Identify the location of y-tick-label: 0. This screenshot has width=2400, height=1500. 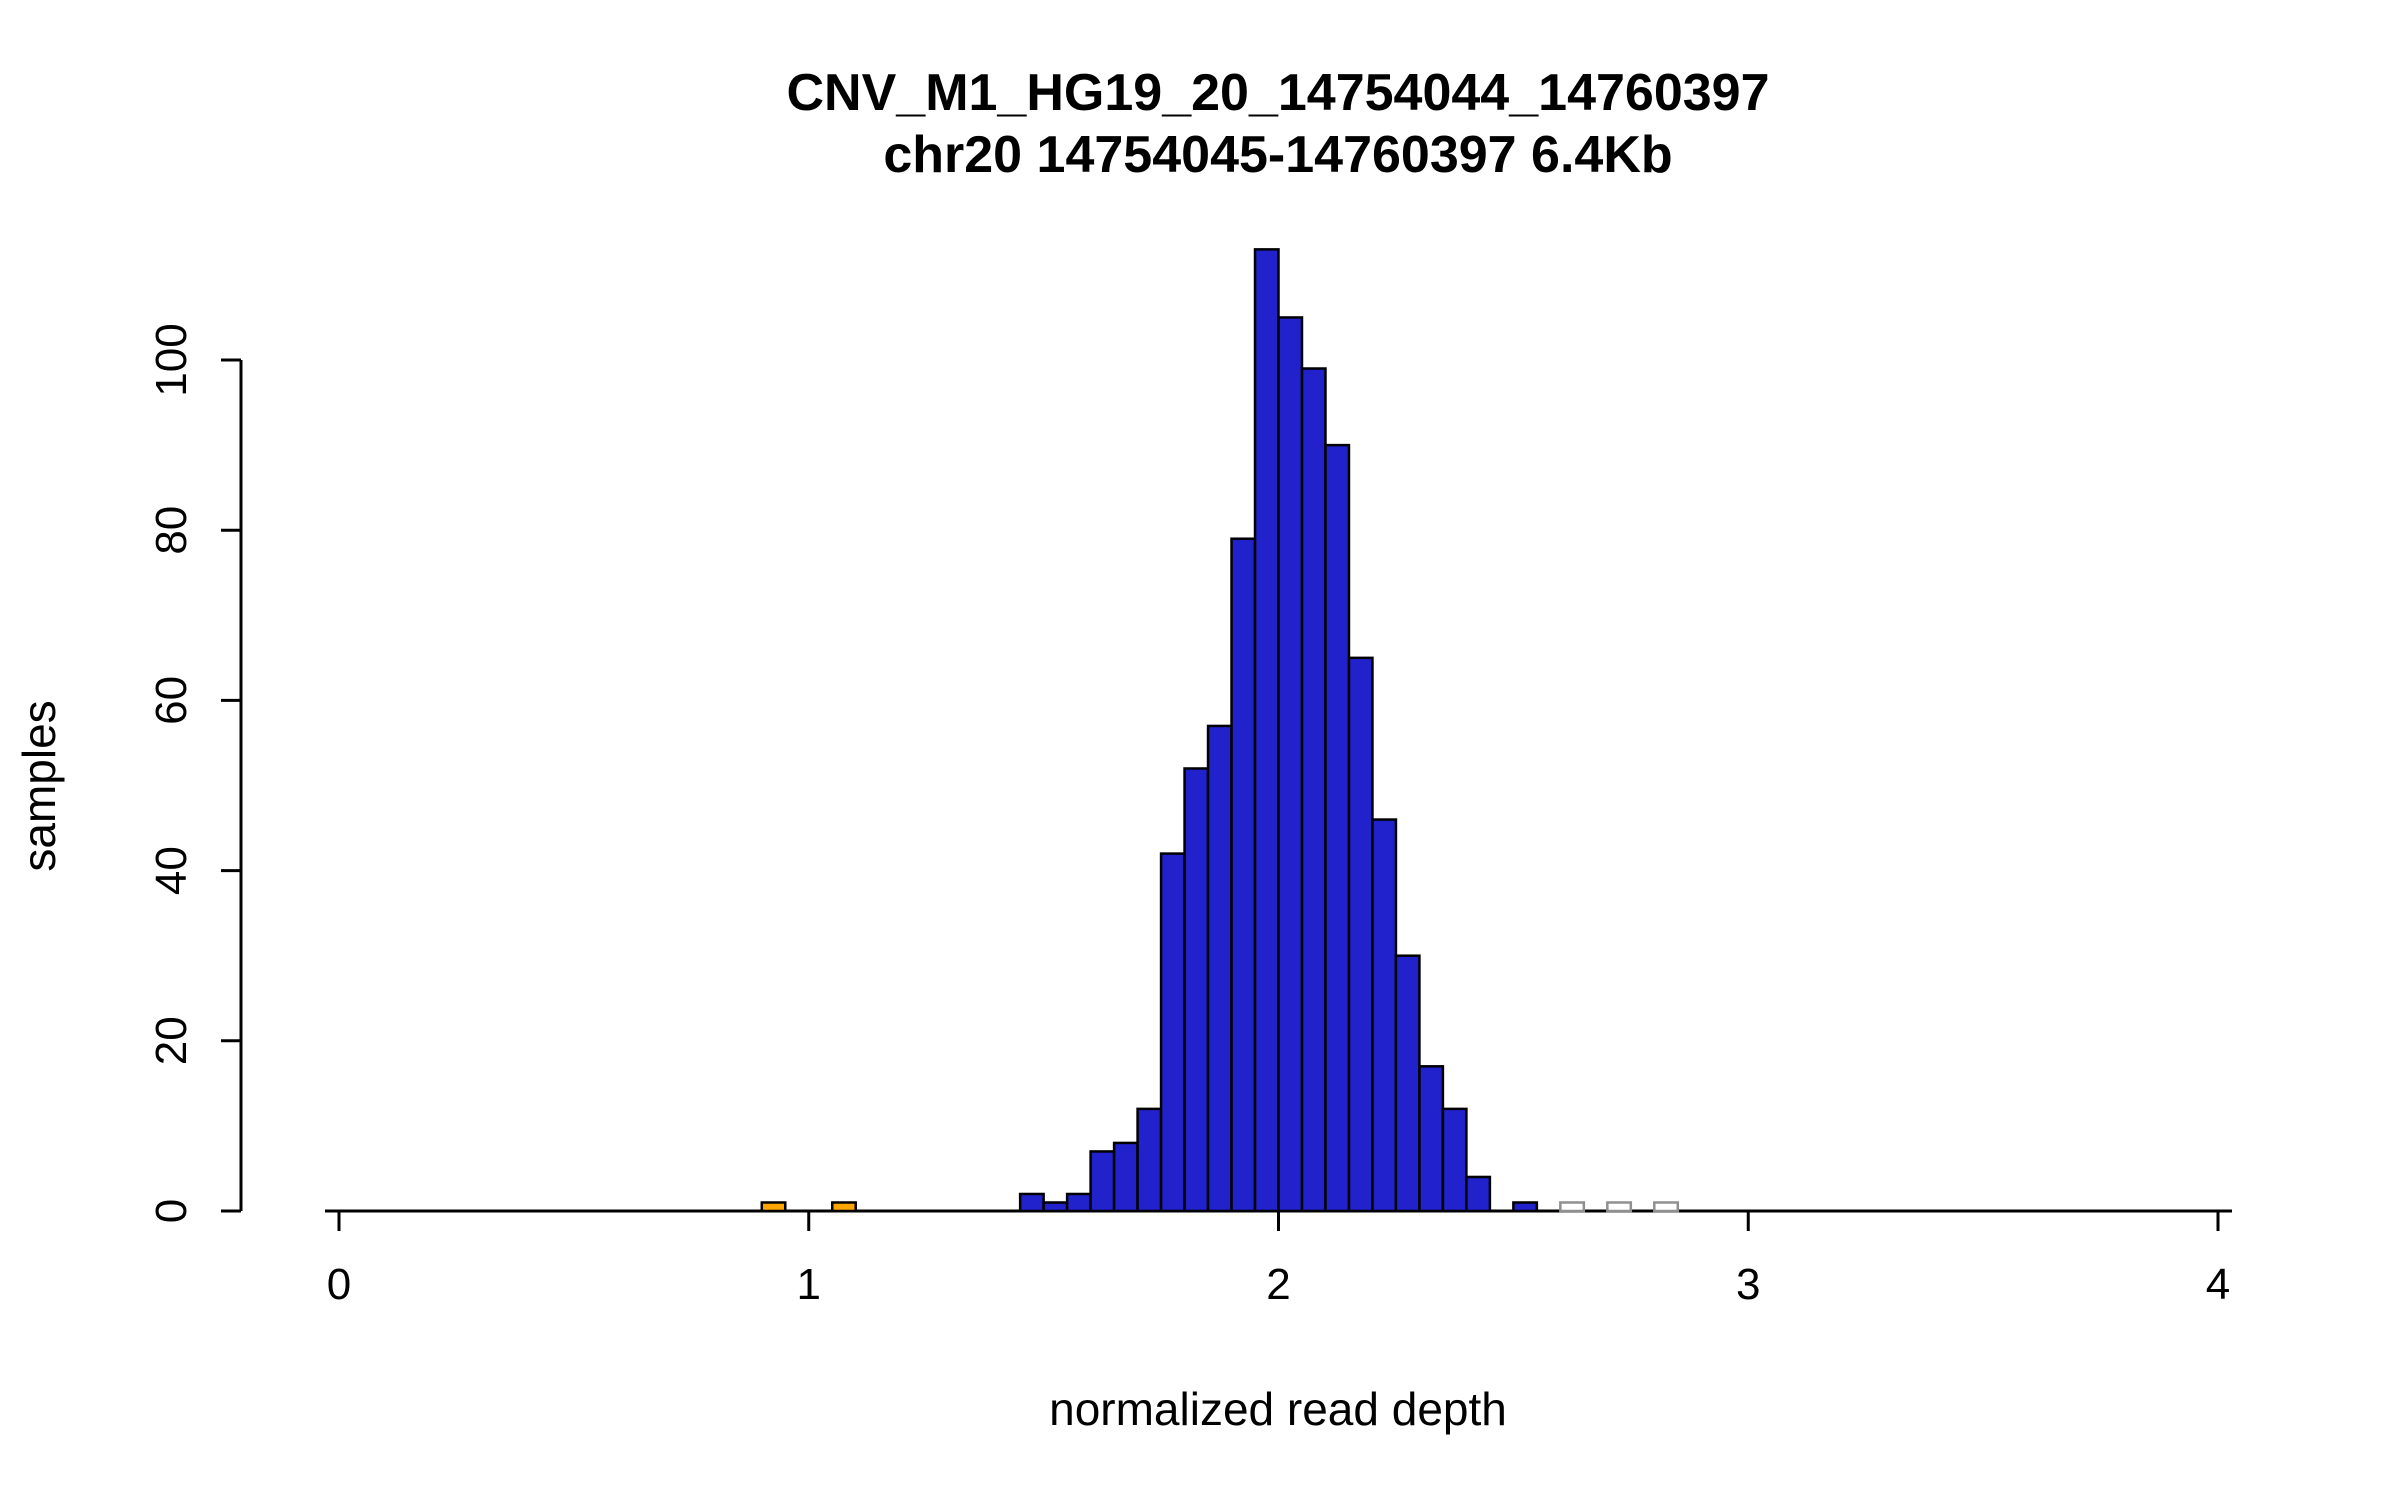
(171, 1211).